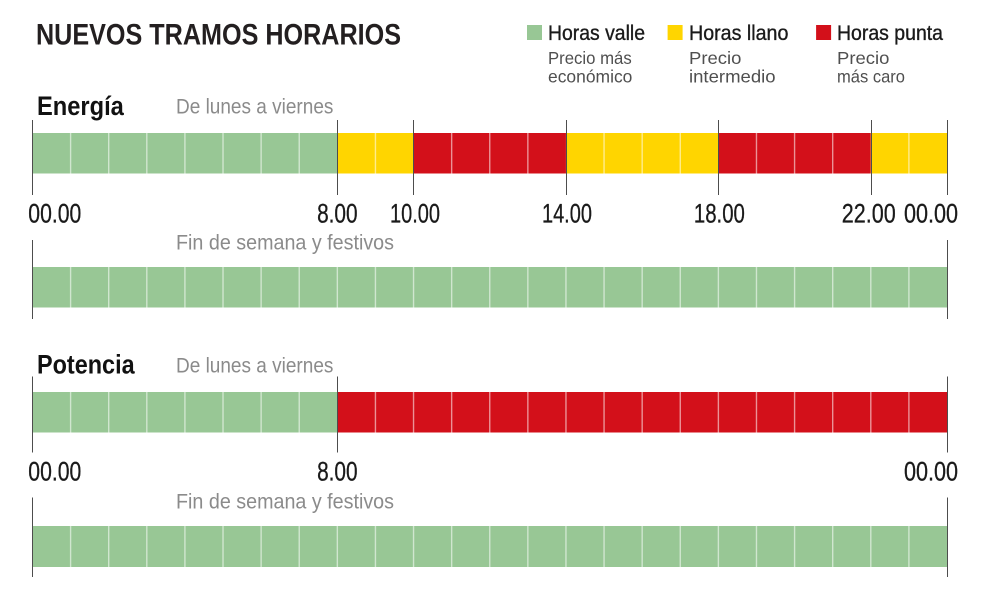  What do you see at coordinates (869, 214) in the screenshot?
I see `svg-text: 22.00` at bounding box center [869, 214].